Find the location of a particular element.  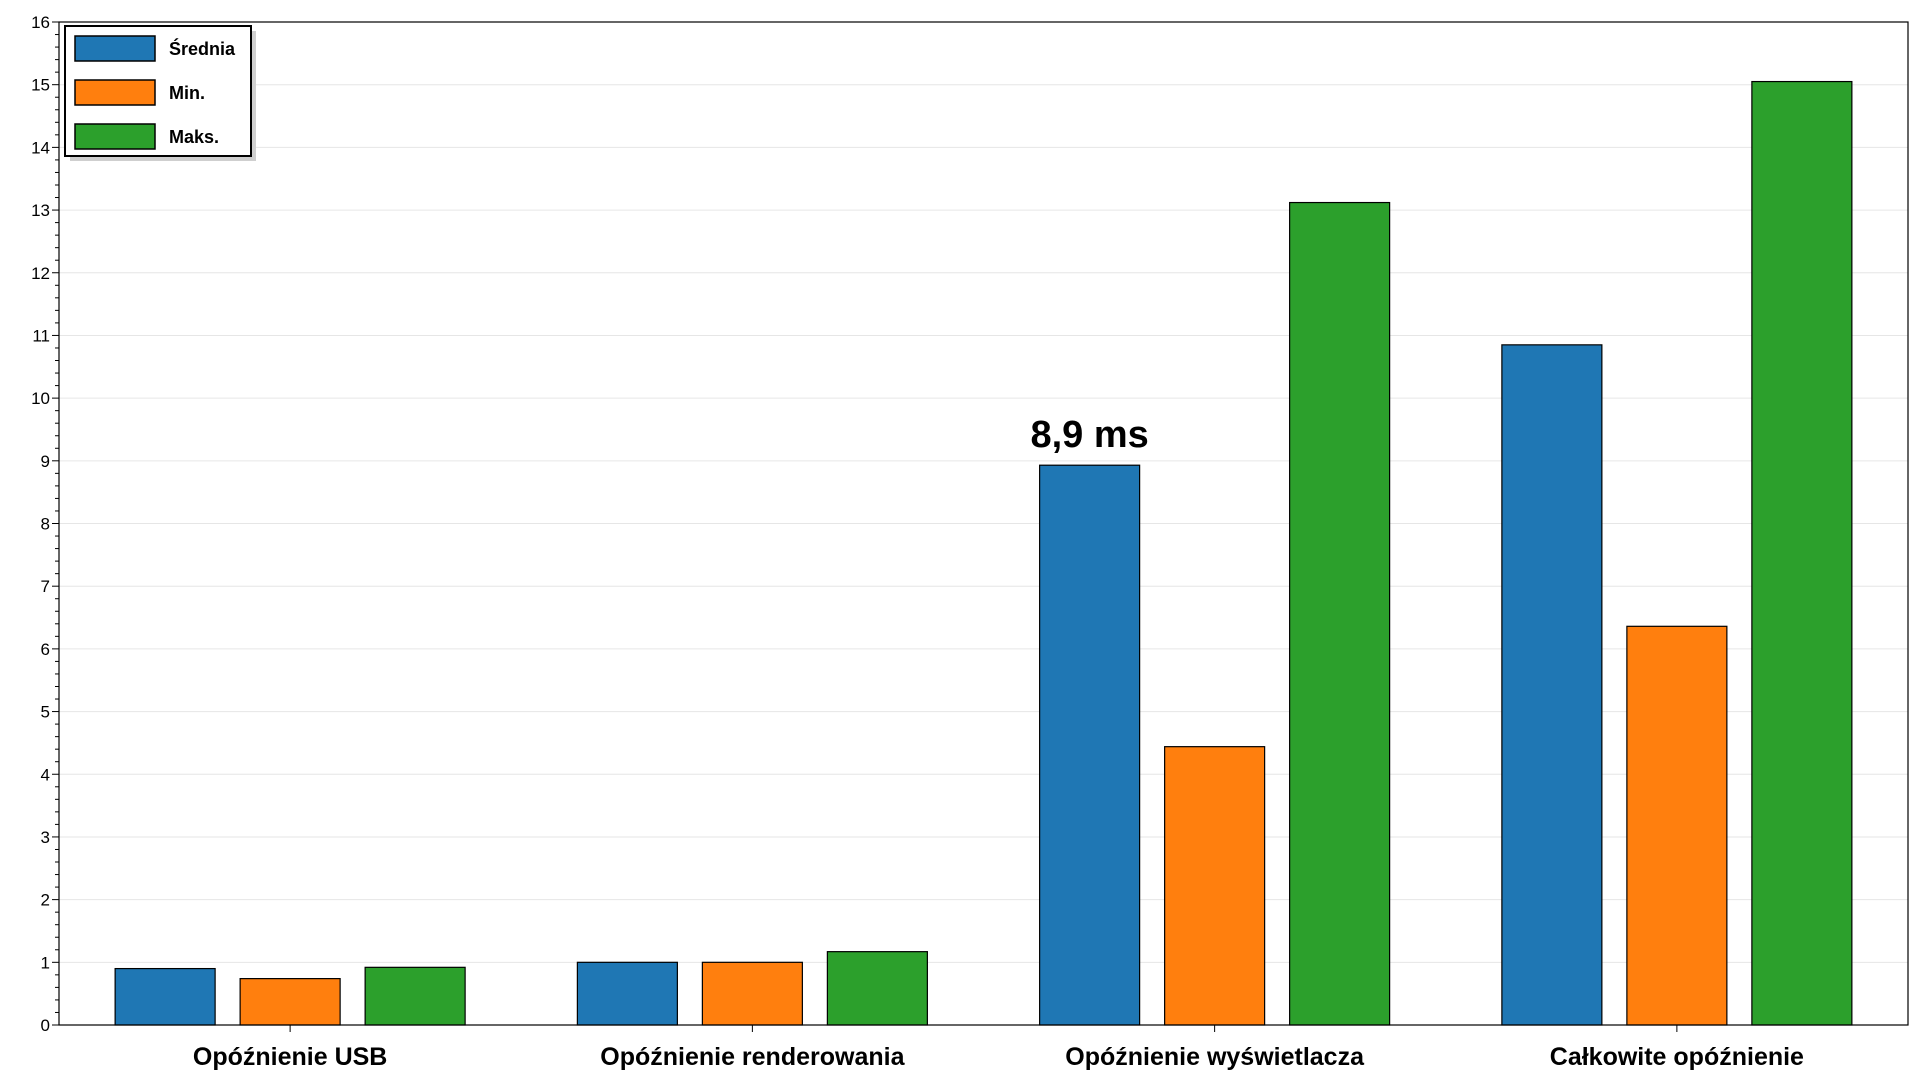

x-category-label: Opóźnienie USB is located at coordinates (290, 1057).